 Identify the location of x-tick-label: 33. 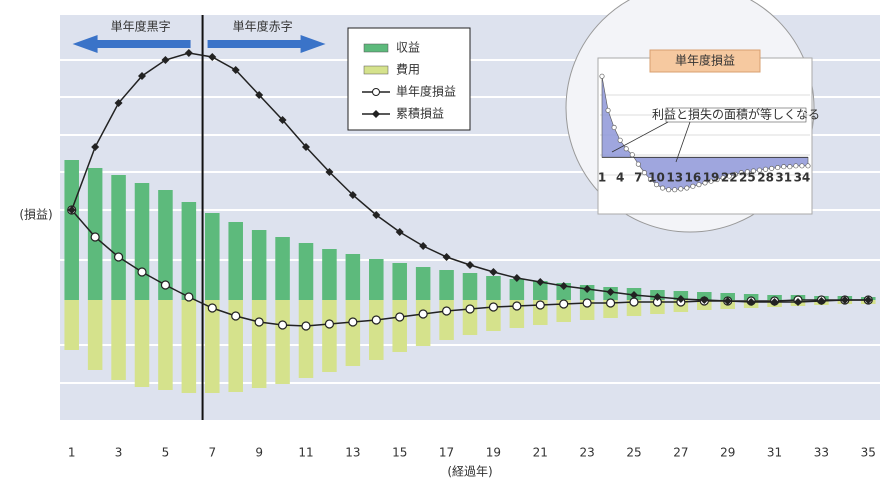
(821, 453).